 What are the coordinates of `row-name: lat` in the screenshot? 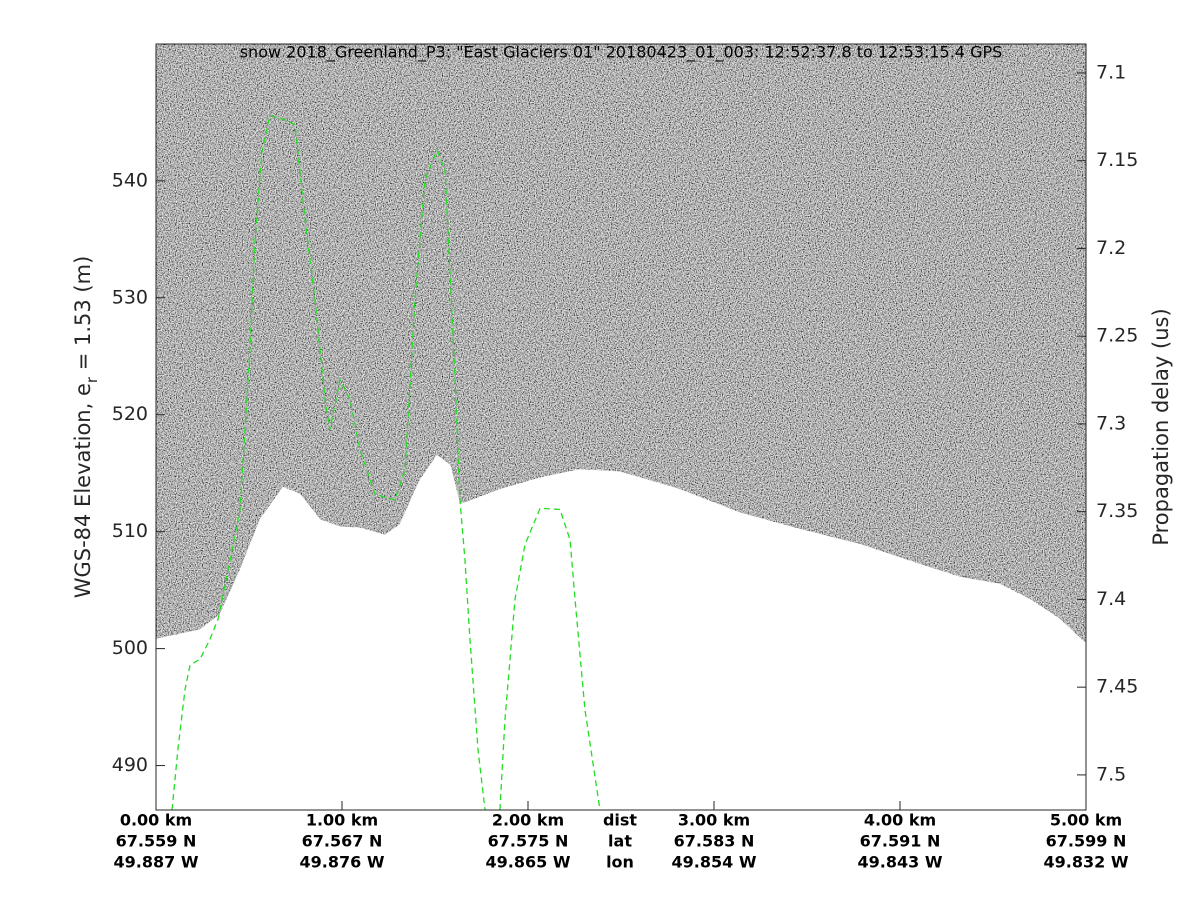 It's located at (620, 841).